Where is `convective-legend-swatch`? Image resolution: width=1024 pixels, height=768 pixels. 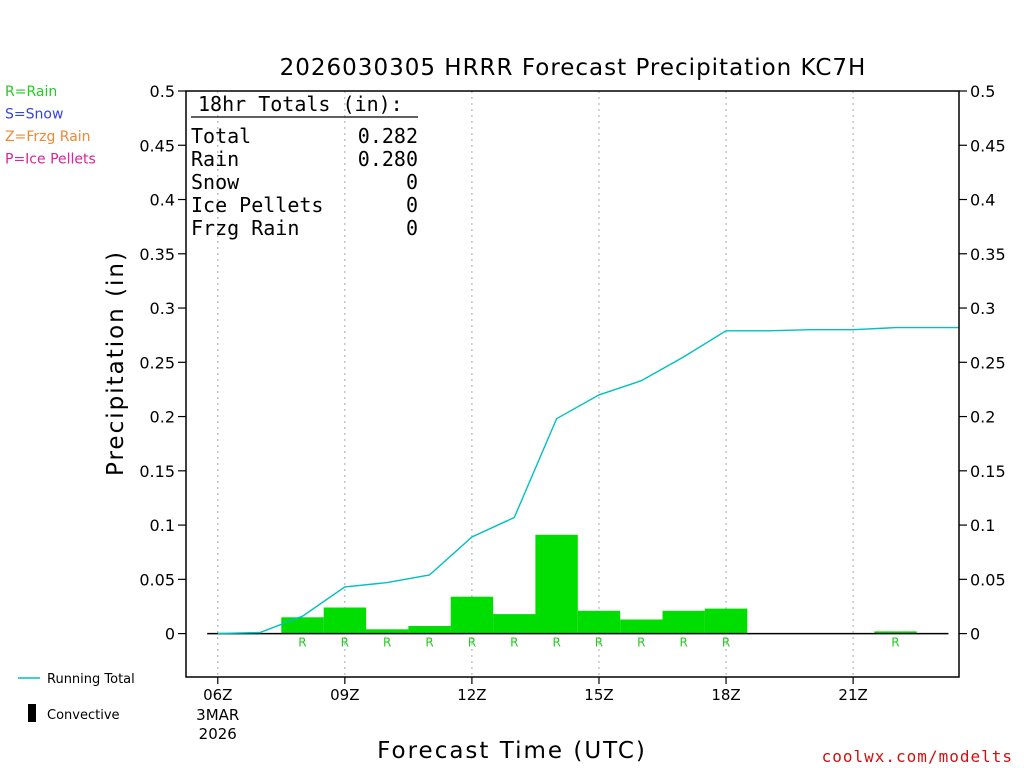
convective-legend-swatch is located at coordinates (32, 713).